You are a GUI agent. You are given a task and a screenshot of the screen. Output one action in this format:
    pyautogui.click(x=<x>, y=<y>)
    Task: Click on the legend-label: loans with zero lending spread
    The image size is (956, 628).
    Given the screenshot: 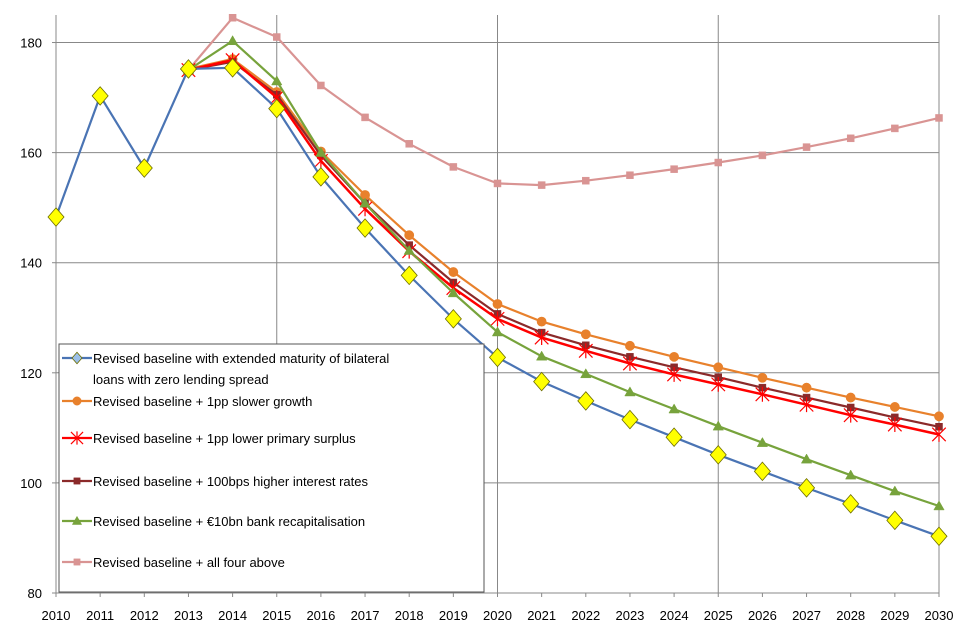 What is the action you would take?
    pyautogui.click(x=181, y=379)
    